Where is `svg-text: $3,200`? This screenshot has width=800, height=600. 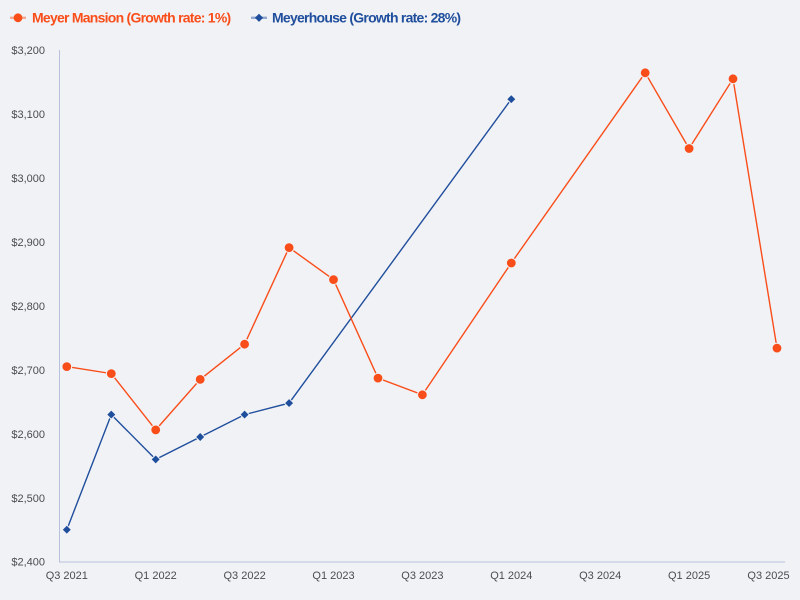 svg-text: $3,200 is located at coordinates (28, 51).